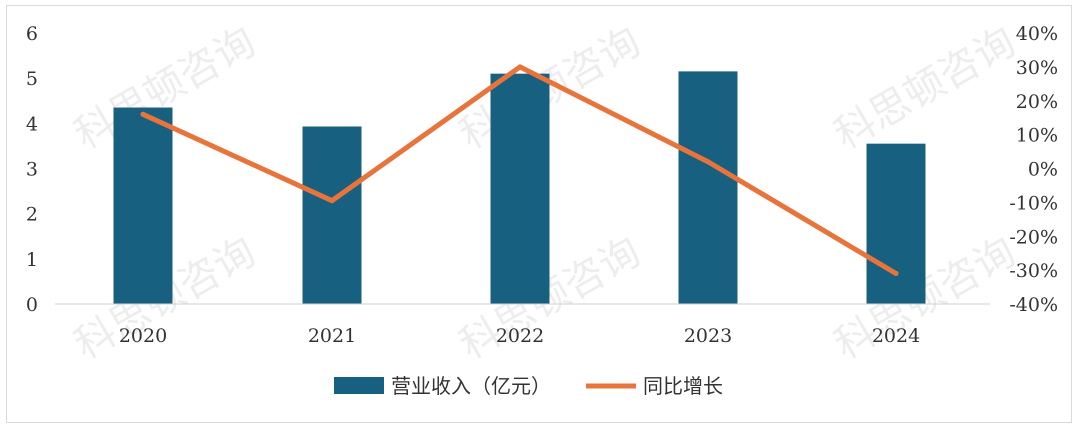 This screenshot has width=1080, height=431. I want to click on right-tick-label: -10%, so click(1033, 203).